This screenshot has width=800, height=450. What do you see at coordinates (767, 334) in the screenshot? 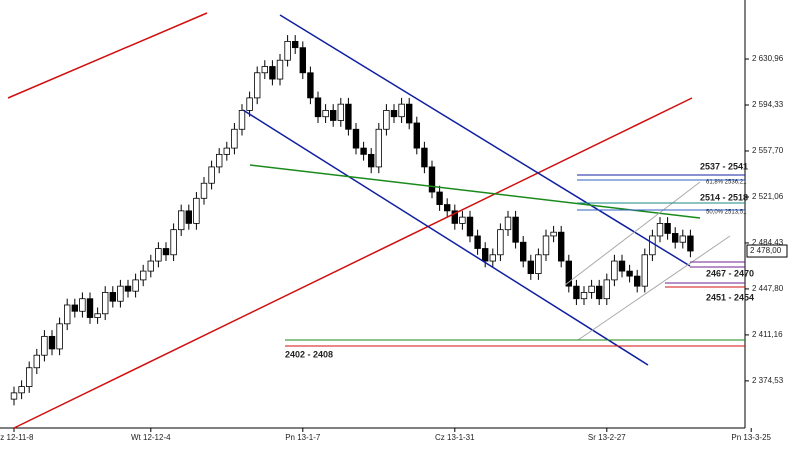
I see `y-tick-label: 2 411,16` at bounding box center [767, 334].